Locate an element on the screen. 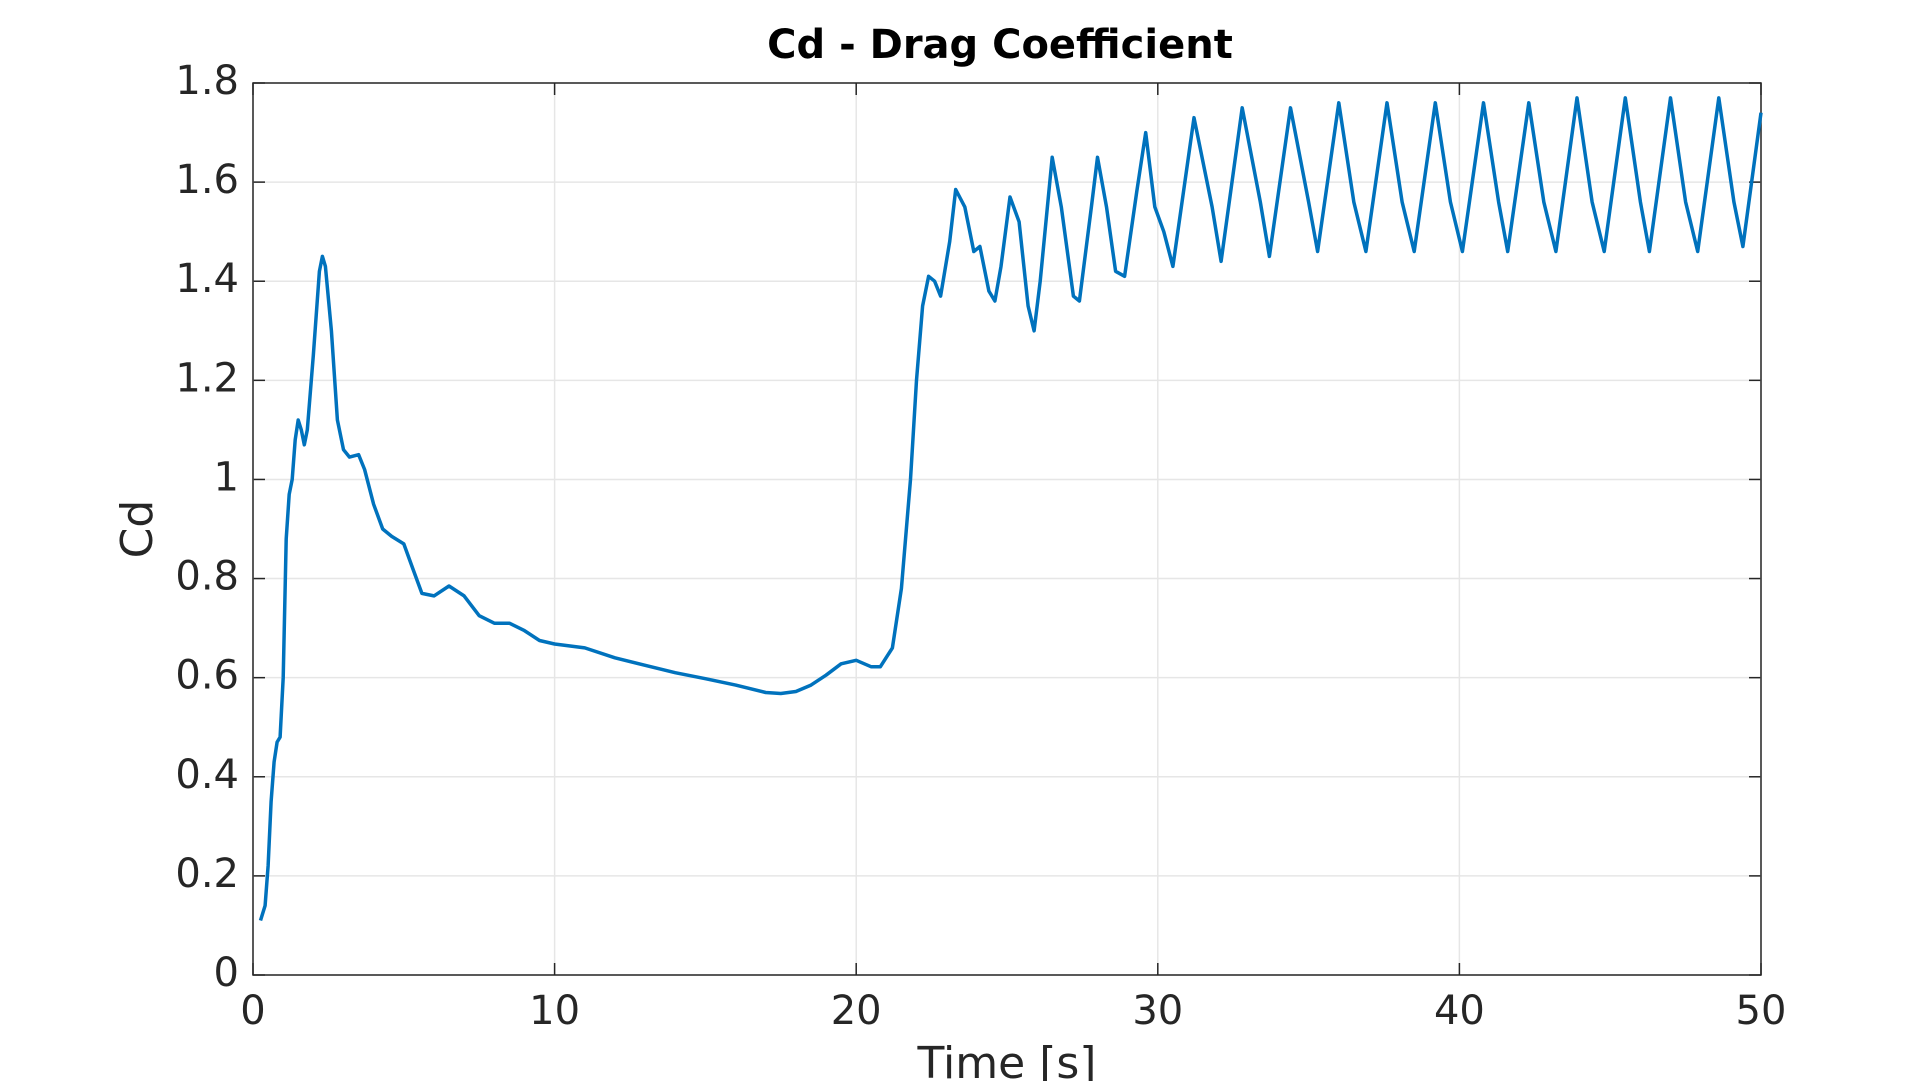 This screenshot has height=1081, width=1920. x-tick-label: 50 is located at coordinates (1761, 1011).